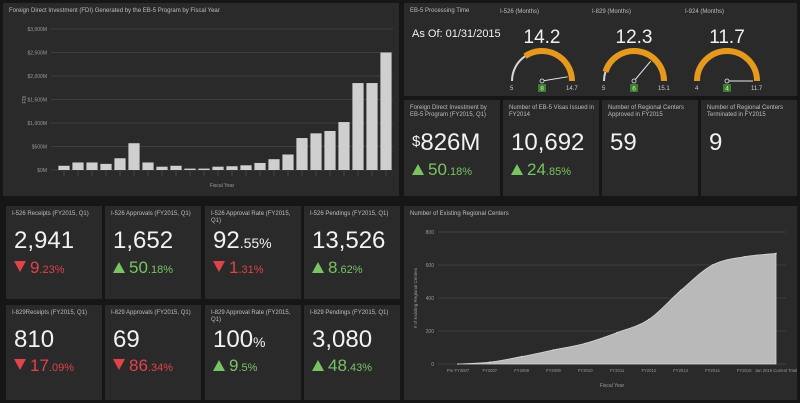 The height and width of the screenshot is (403, 800). I want to click on kpi-i829-0-value: 810, so click(34, 340).